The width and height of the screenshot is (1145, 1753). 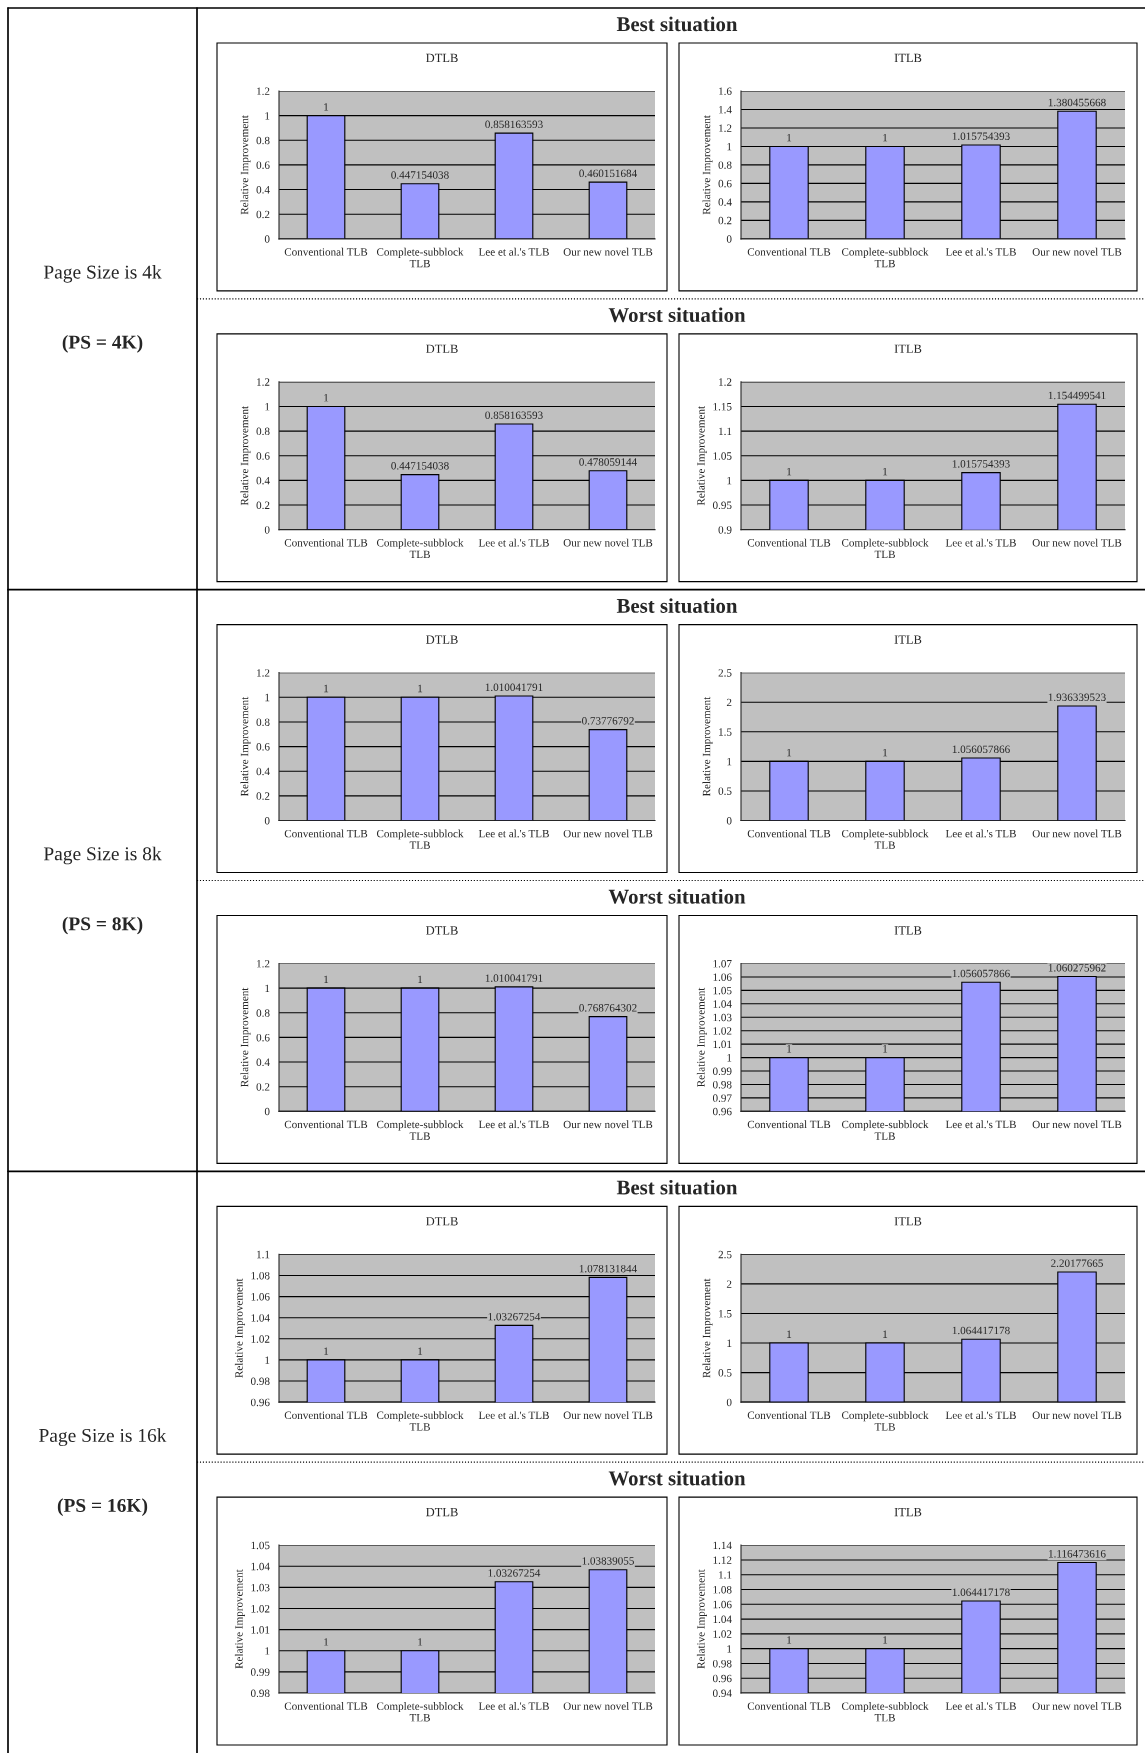 What do you see at coordinates (102, 855) in the screenshot?
I see `text: Page Size is 8k` at bounding box center [102, 855].